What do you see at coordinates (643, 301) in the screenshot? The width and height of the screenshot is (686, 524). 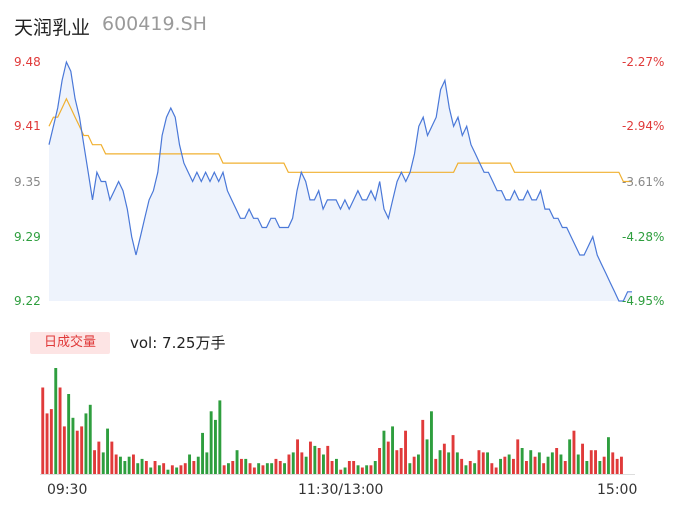 I see `percent-tick-label: -4.95%` at bounding box center [643, 301].